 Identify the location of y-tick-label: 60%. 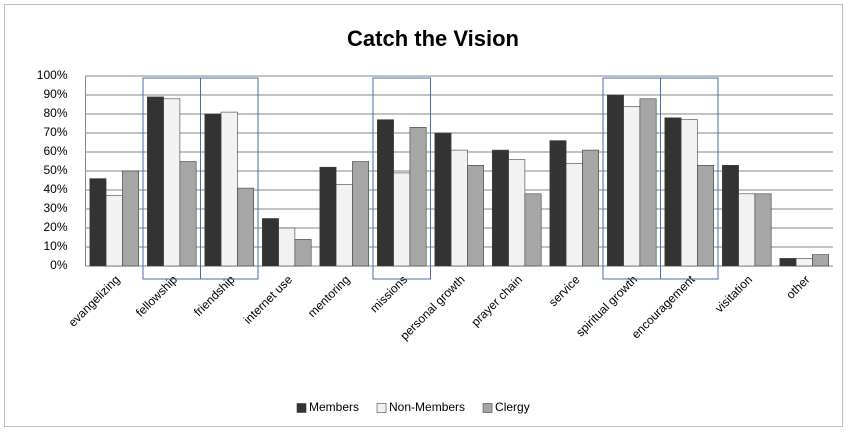
(55, 151).